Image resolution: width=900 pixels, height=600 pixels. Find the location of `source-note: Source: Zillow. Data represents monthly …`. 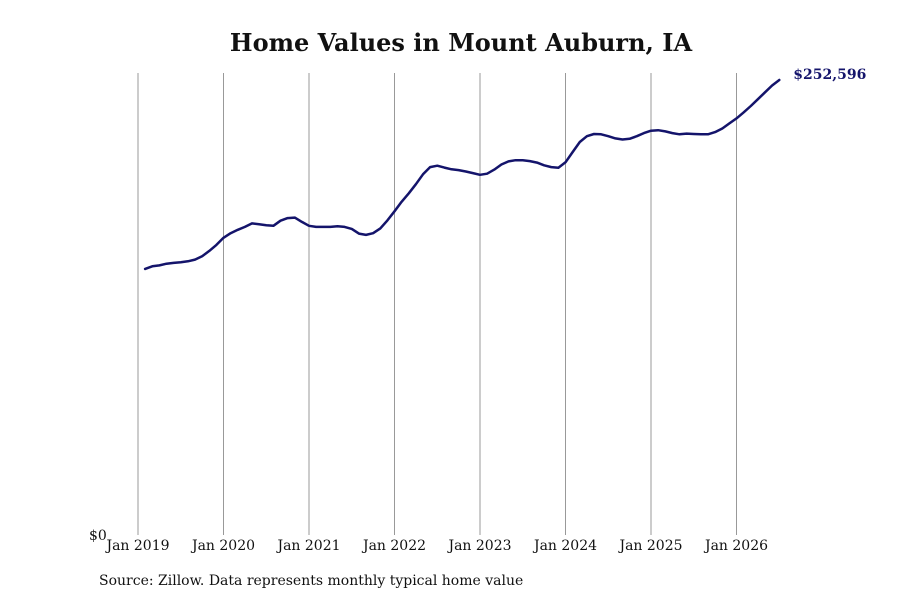

source-note: Source: Zillow. Data represents monthly … is located at coordinates (311, 581).